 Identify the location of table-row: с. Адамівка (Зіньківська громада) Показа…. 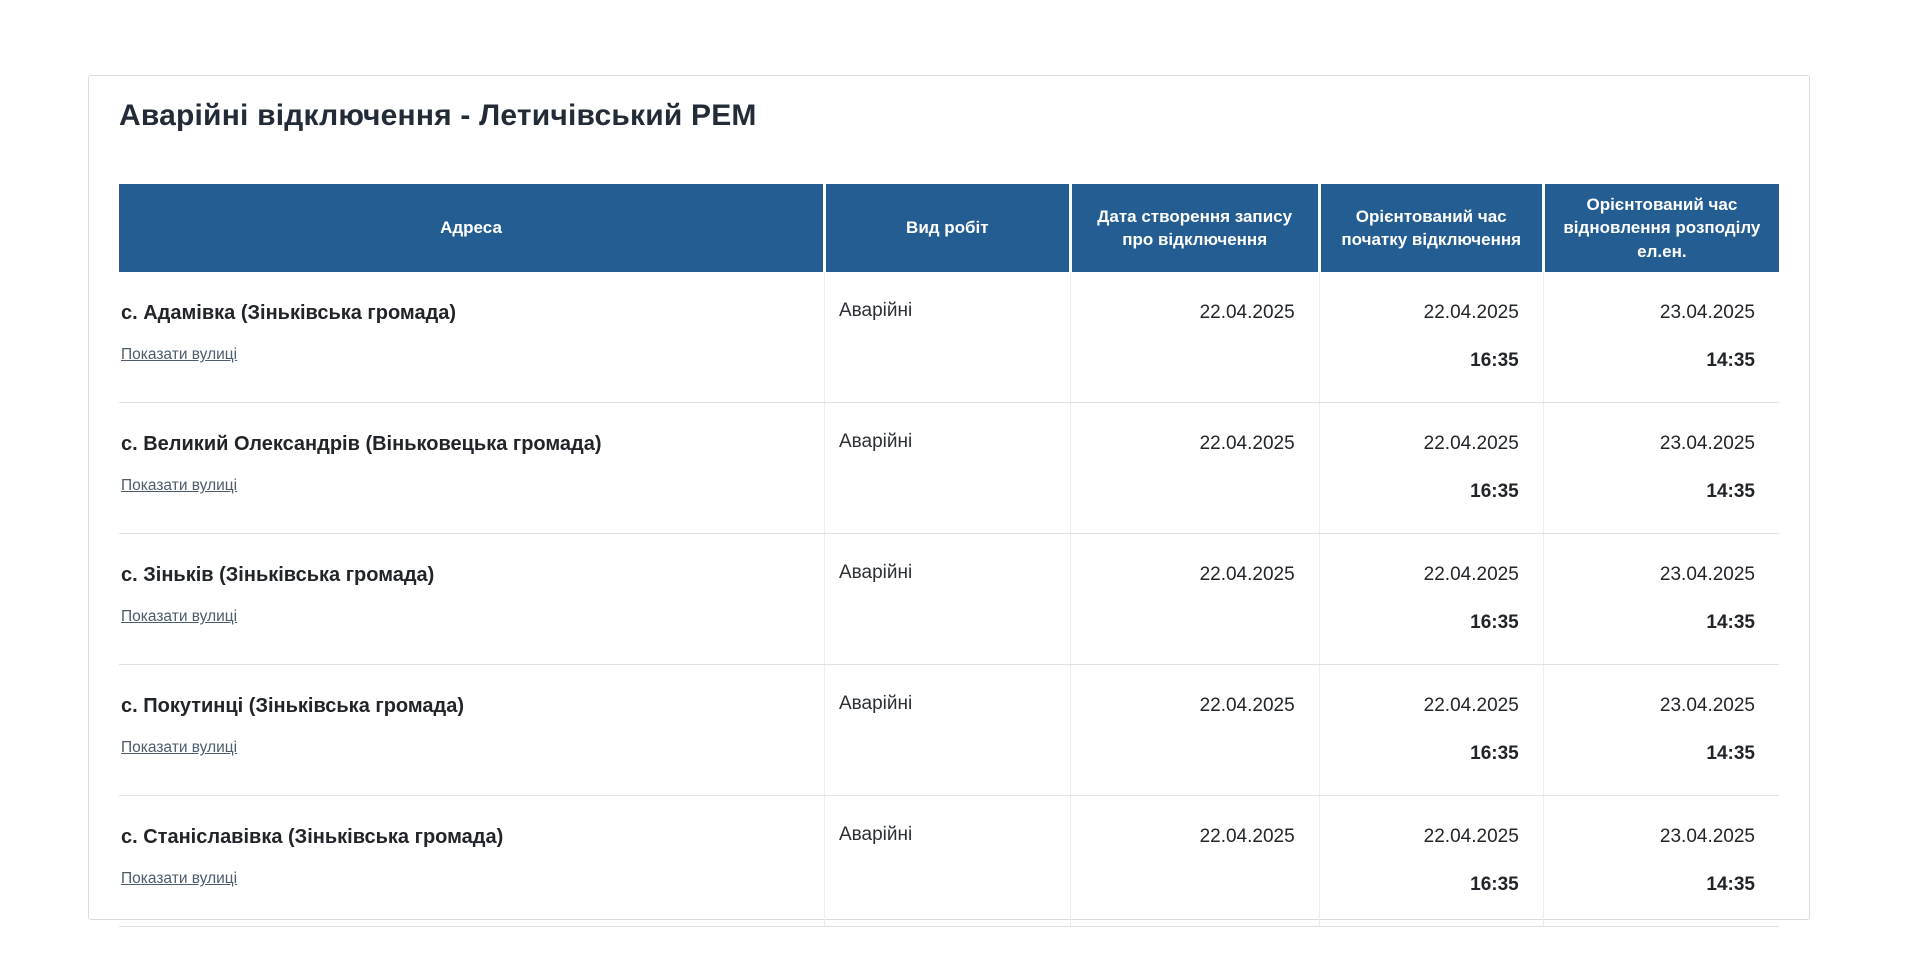
(949, 338).